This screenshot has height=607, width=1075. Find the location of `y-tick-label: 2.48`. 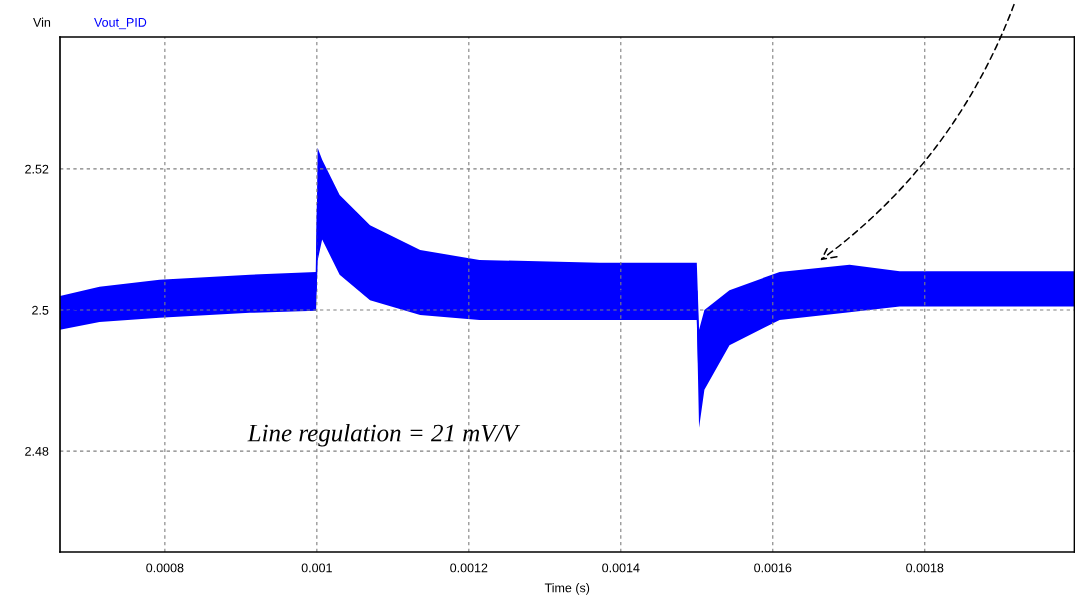

y-tick-label: 2.48 is located at coordinates (37, 451).